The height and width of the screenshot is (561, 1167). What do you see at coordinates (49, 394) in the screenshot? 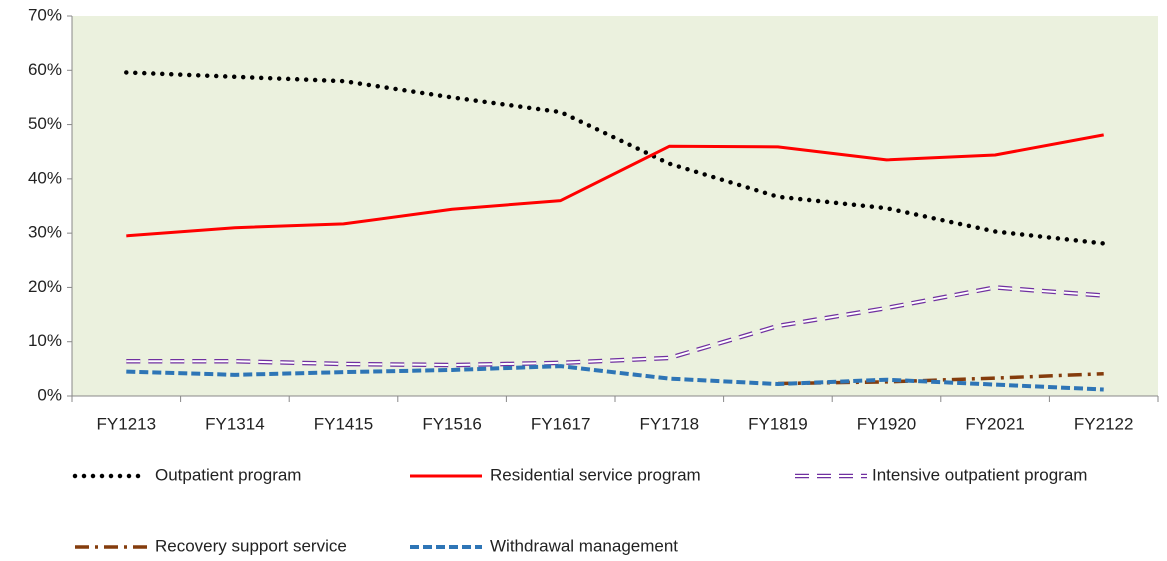
I see `y-tick-label: 0%` at bounding box center [49, 394].